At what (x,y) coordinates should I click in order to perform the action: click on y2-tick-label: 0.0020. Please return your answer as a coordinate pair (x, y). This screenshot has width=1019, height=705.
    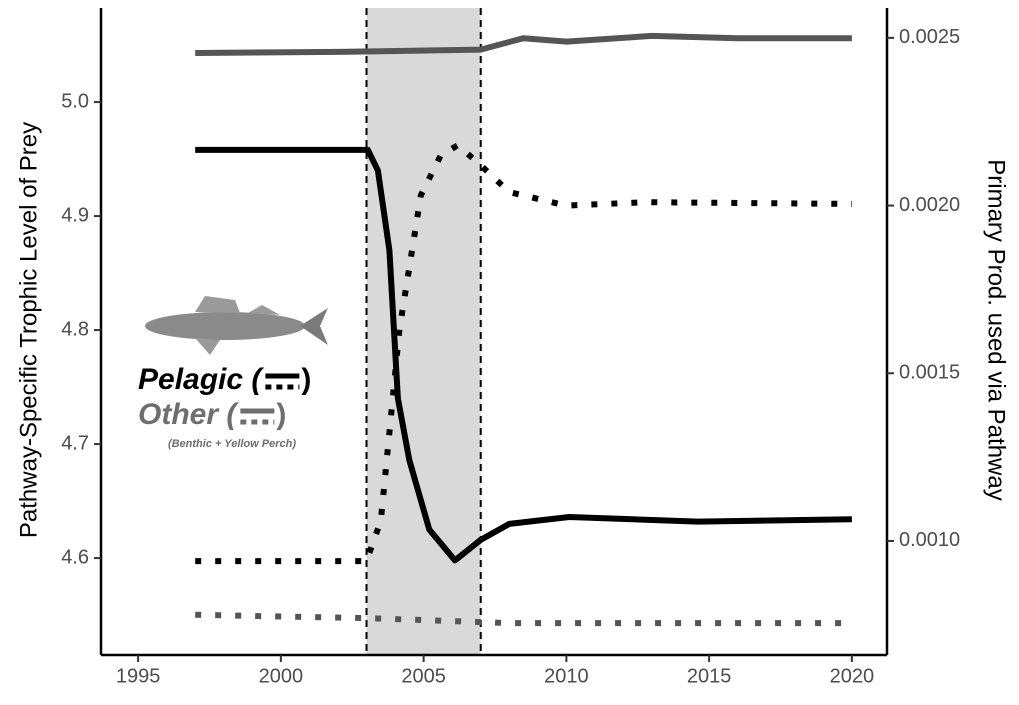
    Looking at the image, I should click on (929, 205).